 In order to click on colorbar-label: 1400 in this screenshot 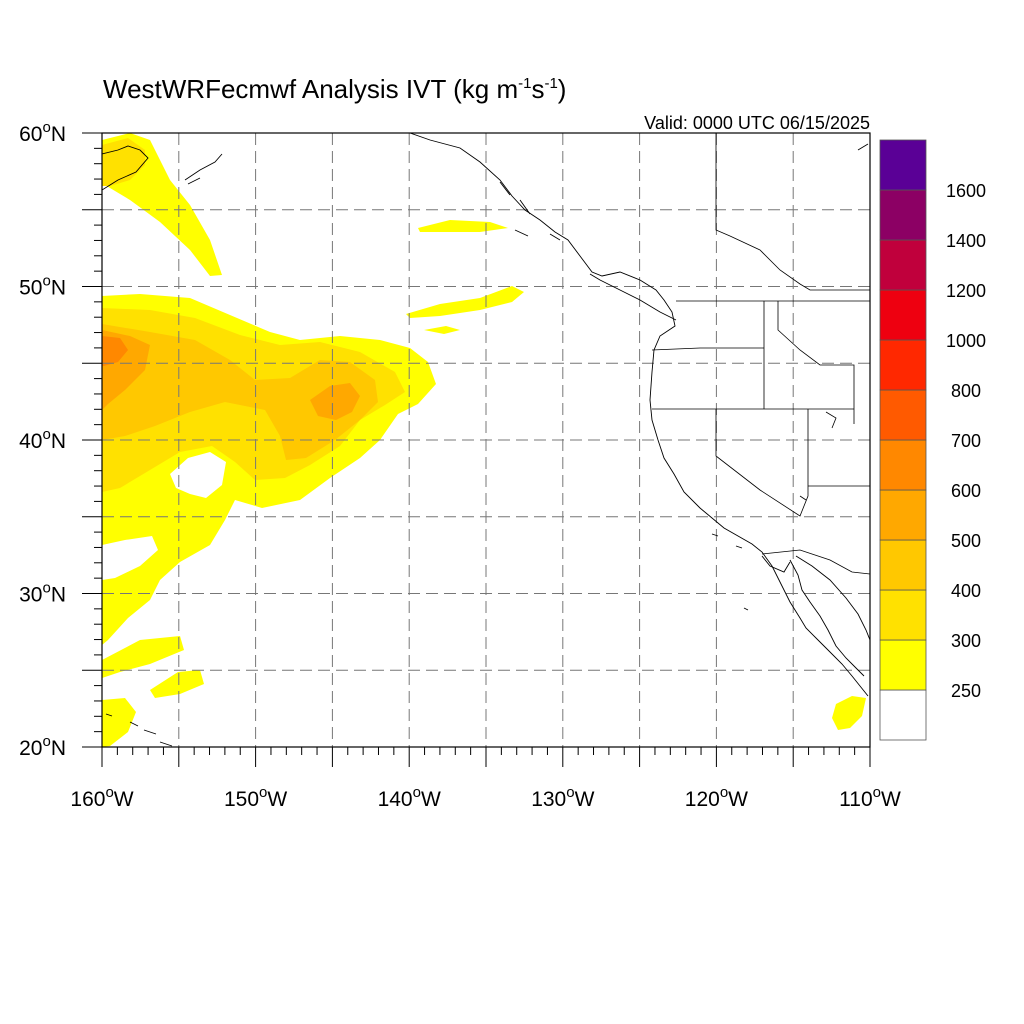, I will do `click(966, 241)`.